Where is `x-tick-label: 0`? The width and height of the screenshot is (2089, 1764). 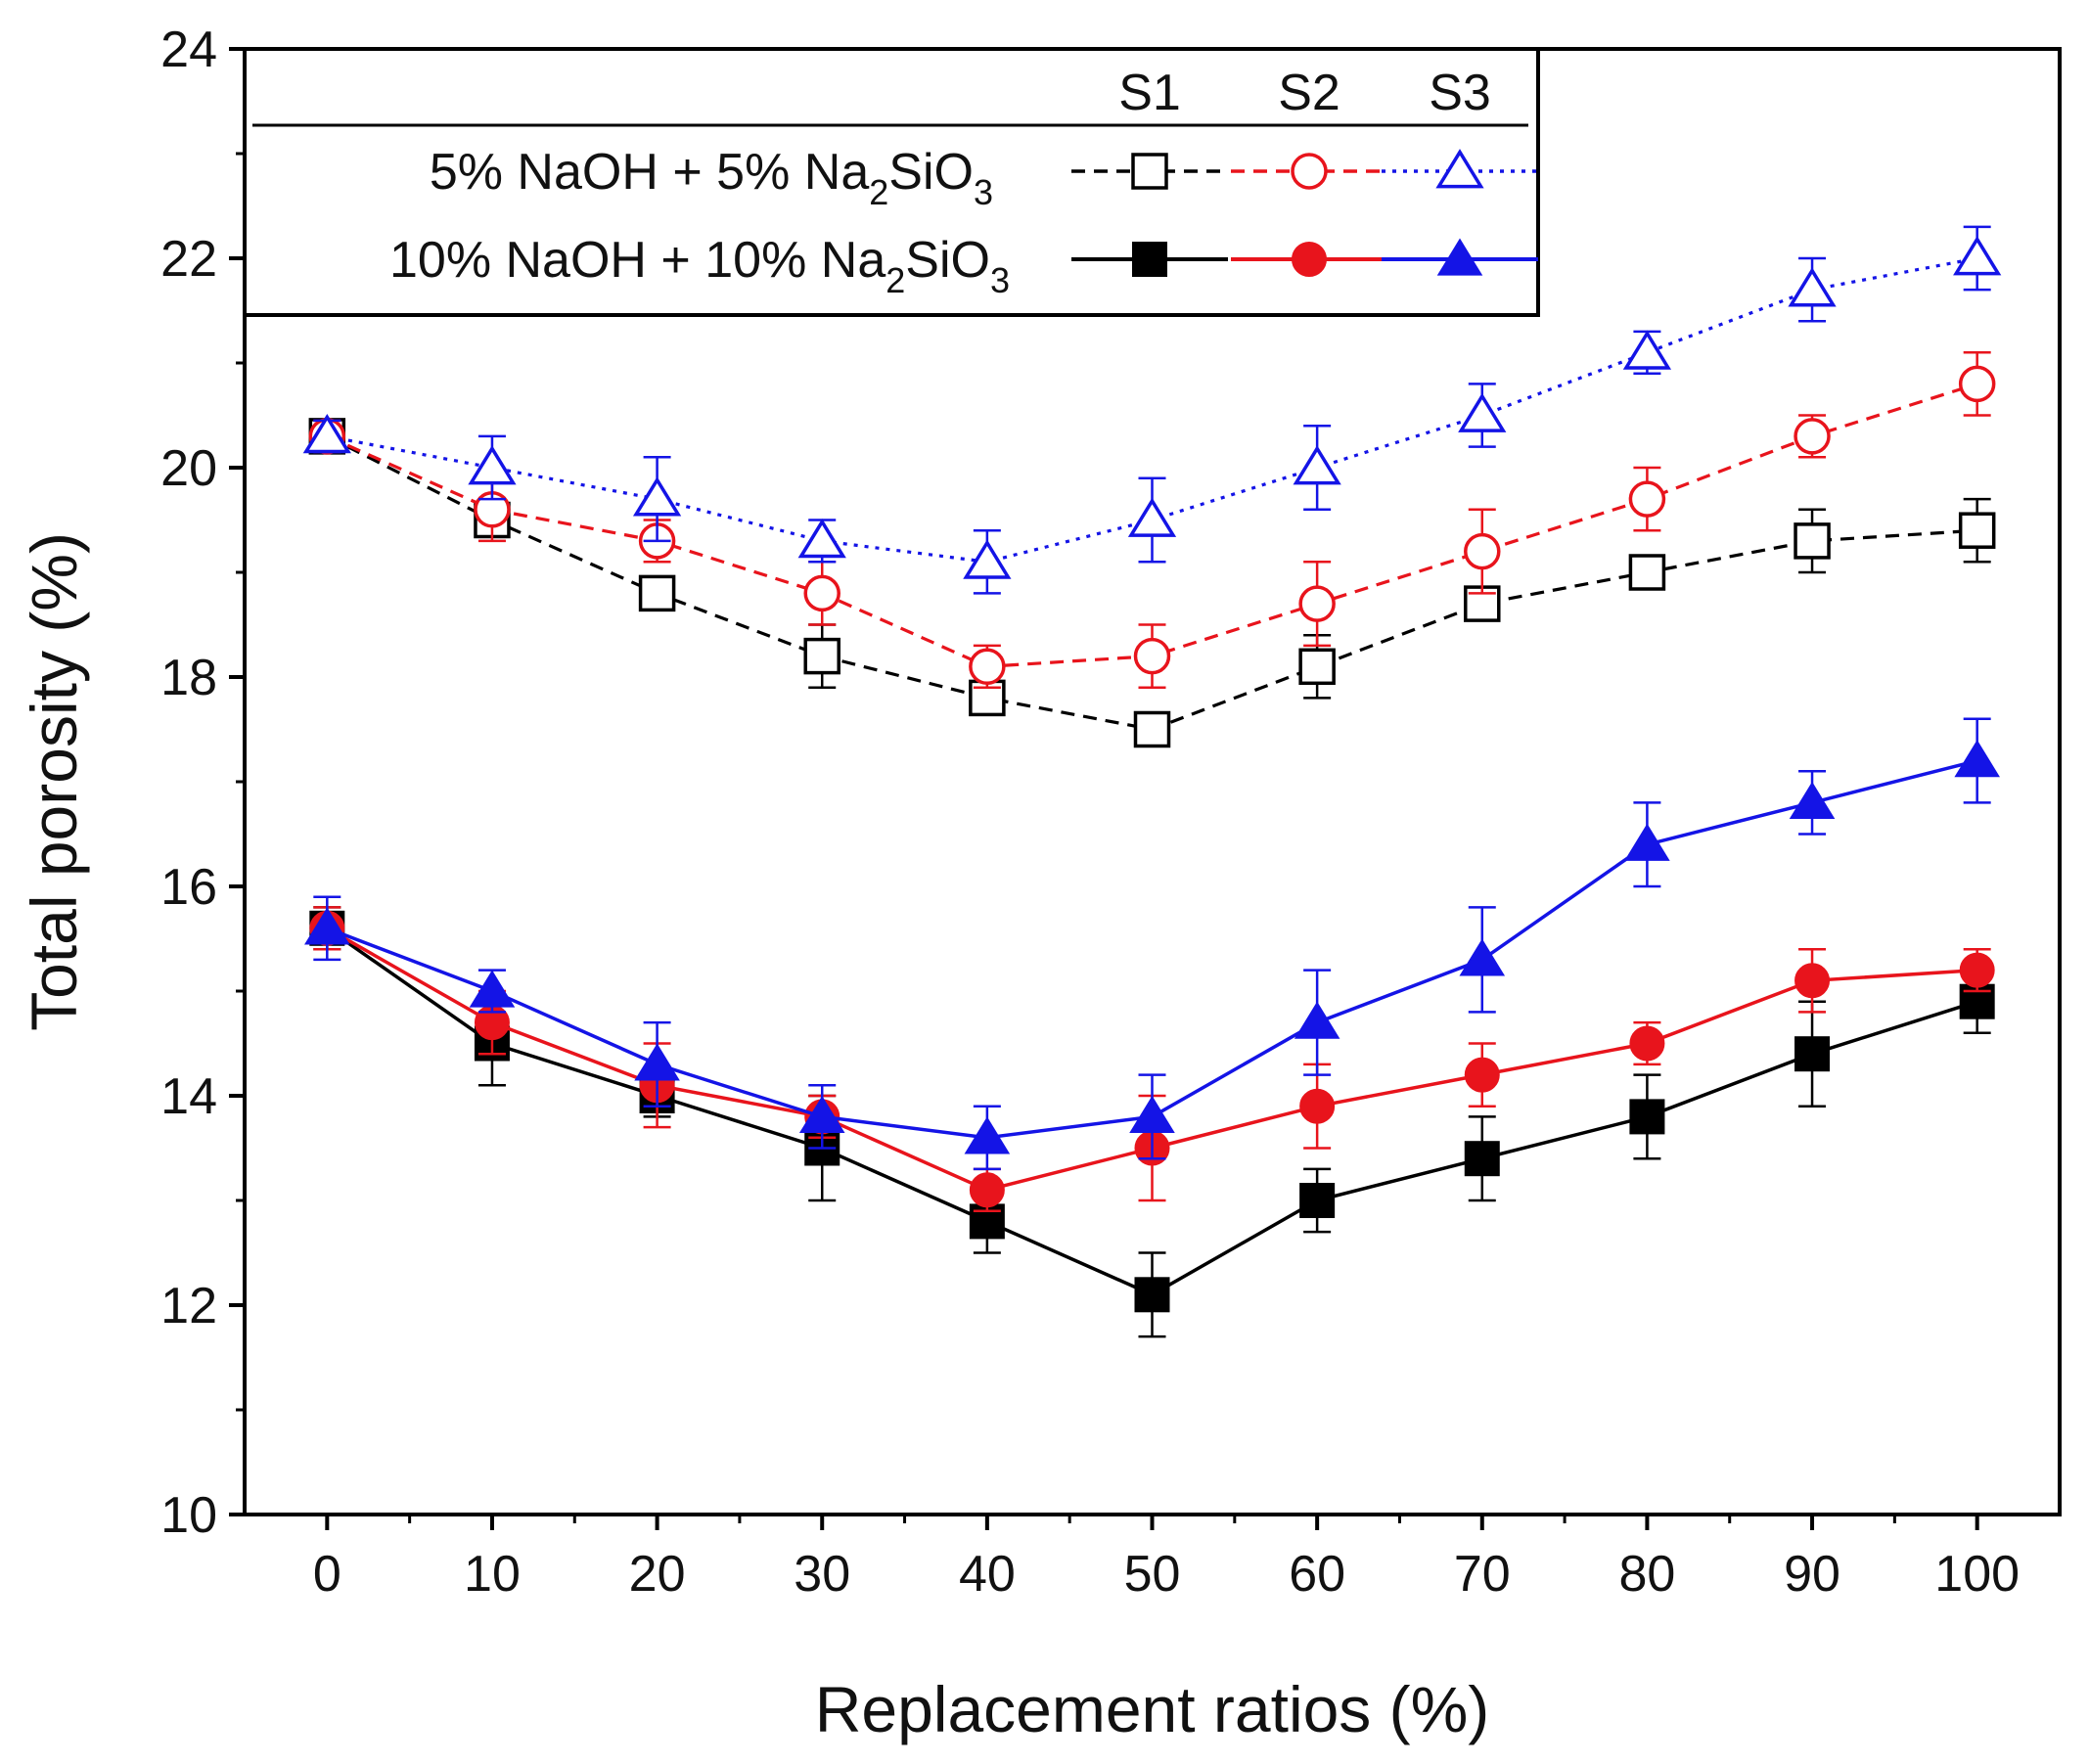
x-tick-label: 0 is located at coordinates (327, 1575).